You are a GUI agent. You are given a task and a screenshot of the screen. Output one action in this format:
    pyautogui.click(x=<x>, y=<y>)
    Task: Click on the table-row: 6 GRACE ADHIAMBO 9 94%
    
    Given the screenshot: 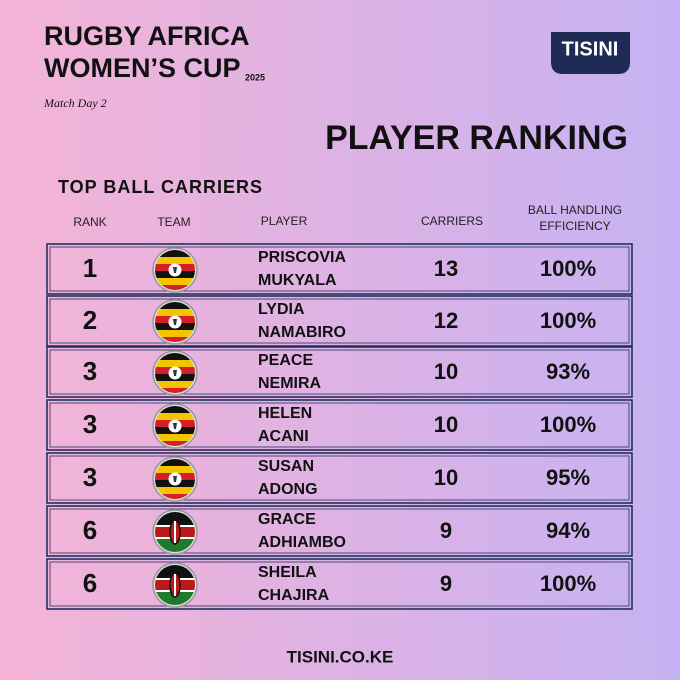 What is the action you would take?
    pyautogui.click(x=339, y=531)
    